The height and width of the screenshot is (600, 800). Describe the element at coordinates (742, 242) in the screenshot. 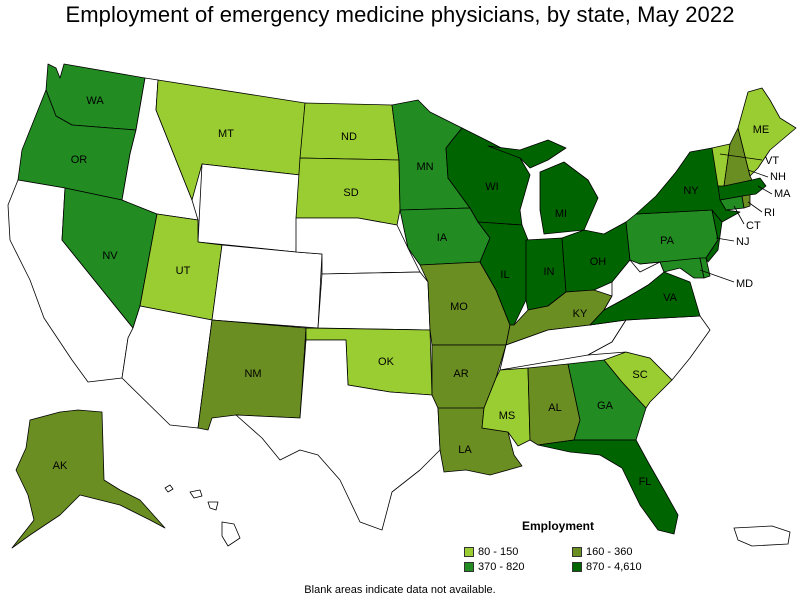

I see `label-NJ: NJ` at that location.